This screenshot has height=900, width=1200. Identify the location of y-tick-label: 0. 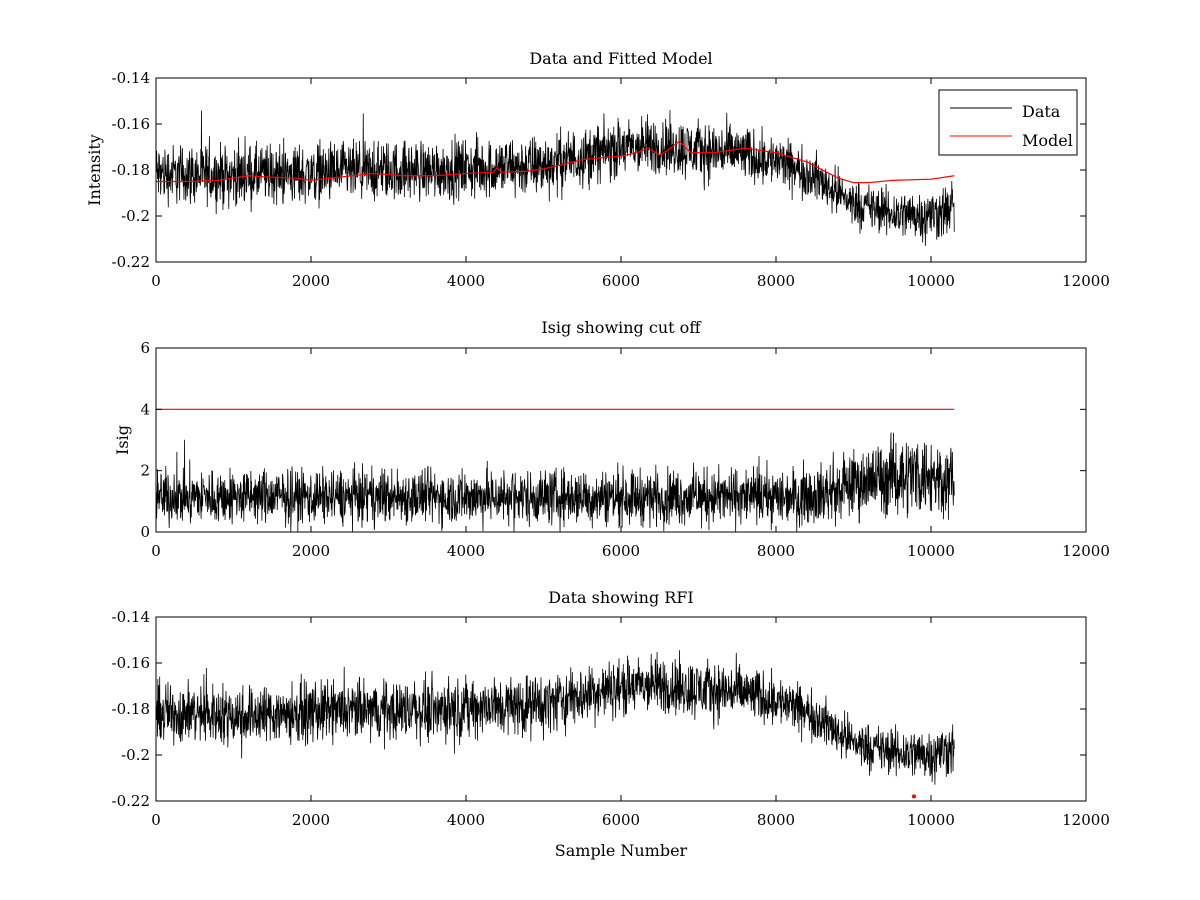
(145, 532).